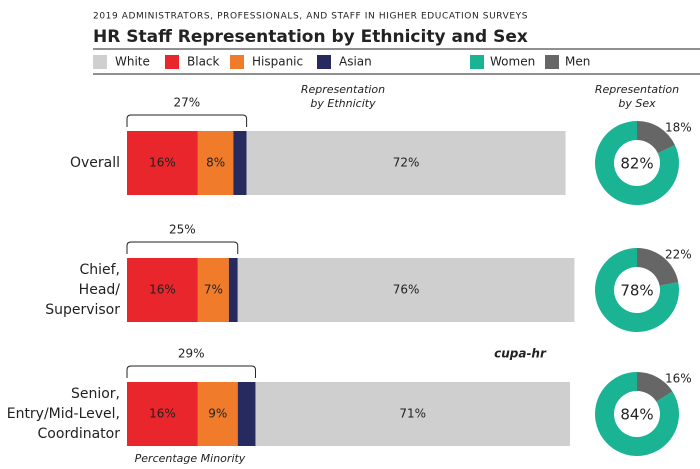 The width and height of the screenshot is (700, 469). I want to click on minority-label: 25%, so click(182, 230).